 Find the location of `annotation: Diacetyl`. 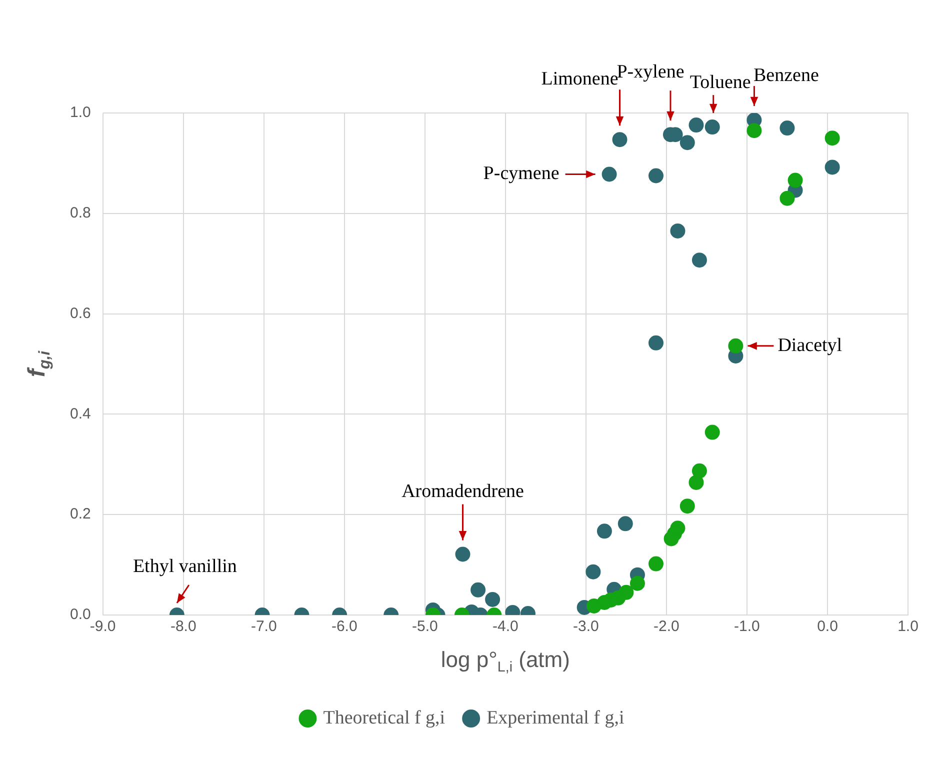

annotation: Diacetyl is located at coordinates (810, 345).